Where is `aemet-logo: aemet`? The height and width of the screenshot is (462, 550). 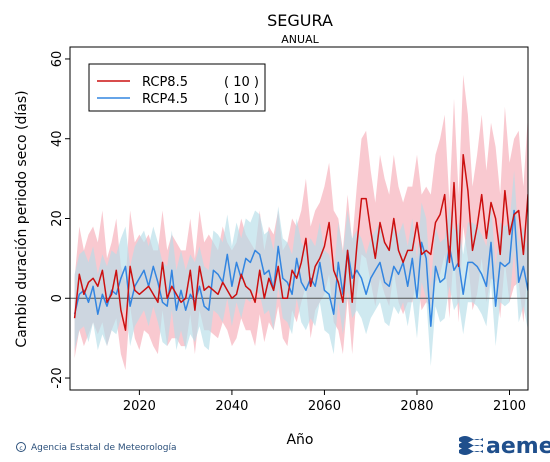
aemet-logo: aemet is located at coordinates (504, 446).